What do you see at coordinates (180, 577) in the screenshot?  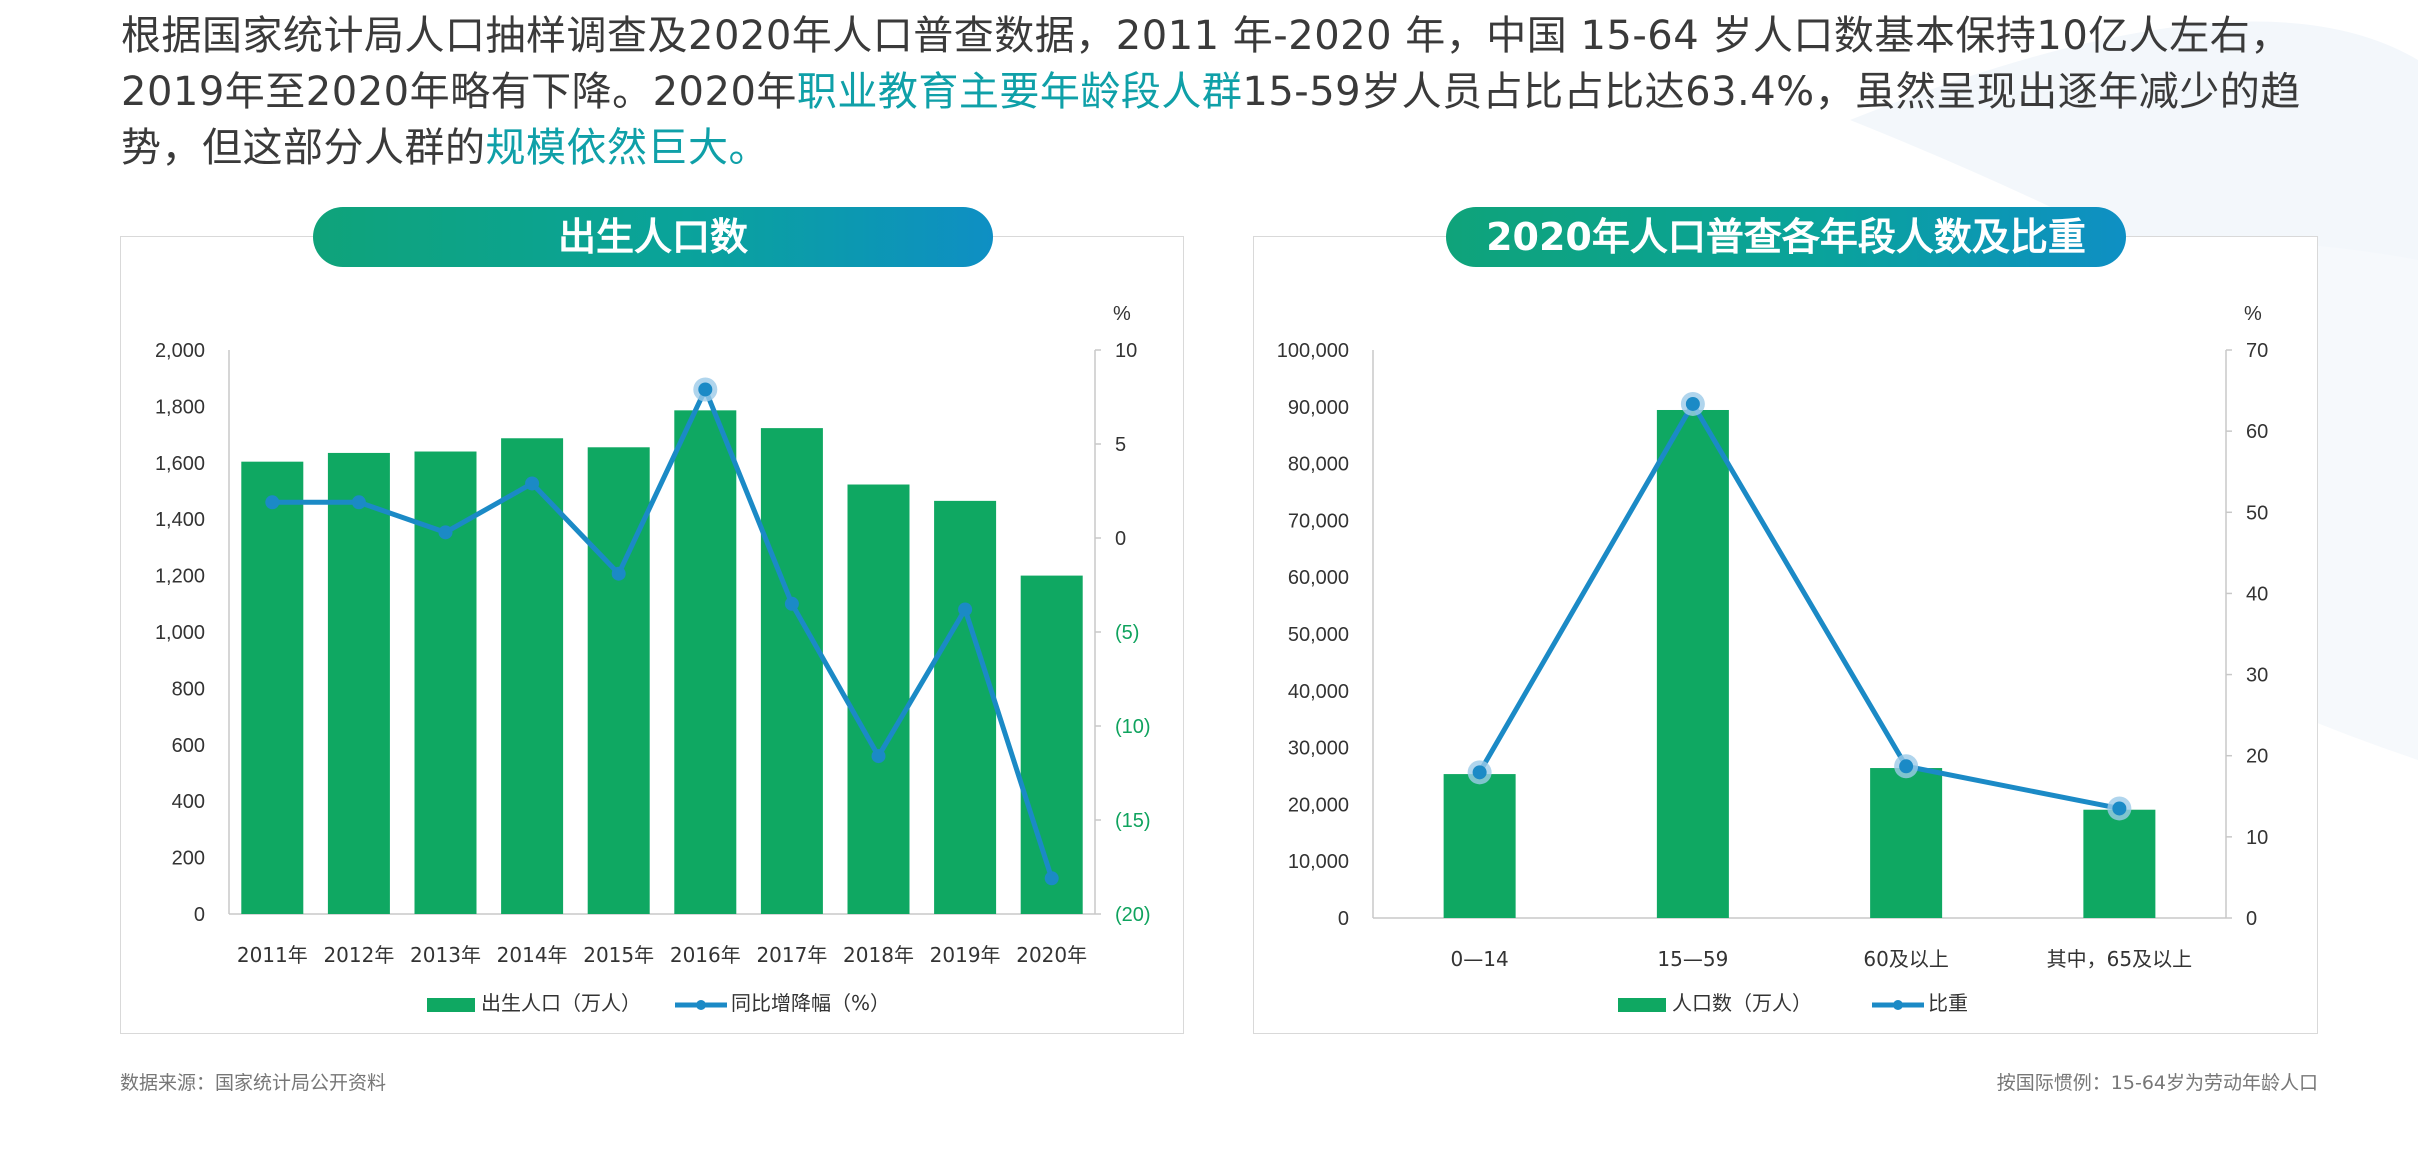 I see `left-tick-label: 1,200` at bounding box center [180, 577].